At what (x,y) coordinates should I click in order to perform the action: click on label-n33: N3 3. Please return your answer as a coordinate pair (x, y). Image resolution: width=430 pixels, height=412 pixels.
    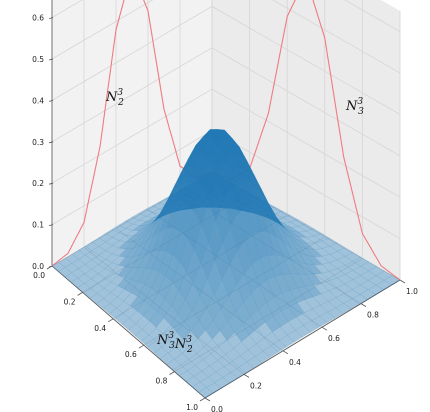
    Looking at the image, I should click on (354, 107).